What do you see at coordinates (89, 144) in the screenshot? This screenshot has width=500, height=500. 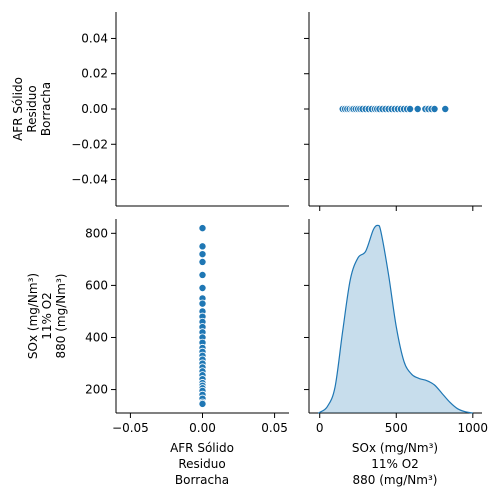 I see `y-tick-label: −0.02` at bounding box center [89, 144].